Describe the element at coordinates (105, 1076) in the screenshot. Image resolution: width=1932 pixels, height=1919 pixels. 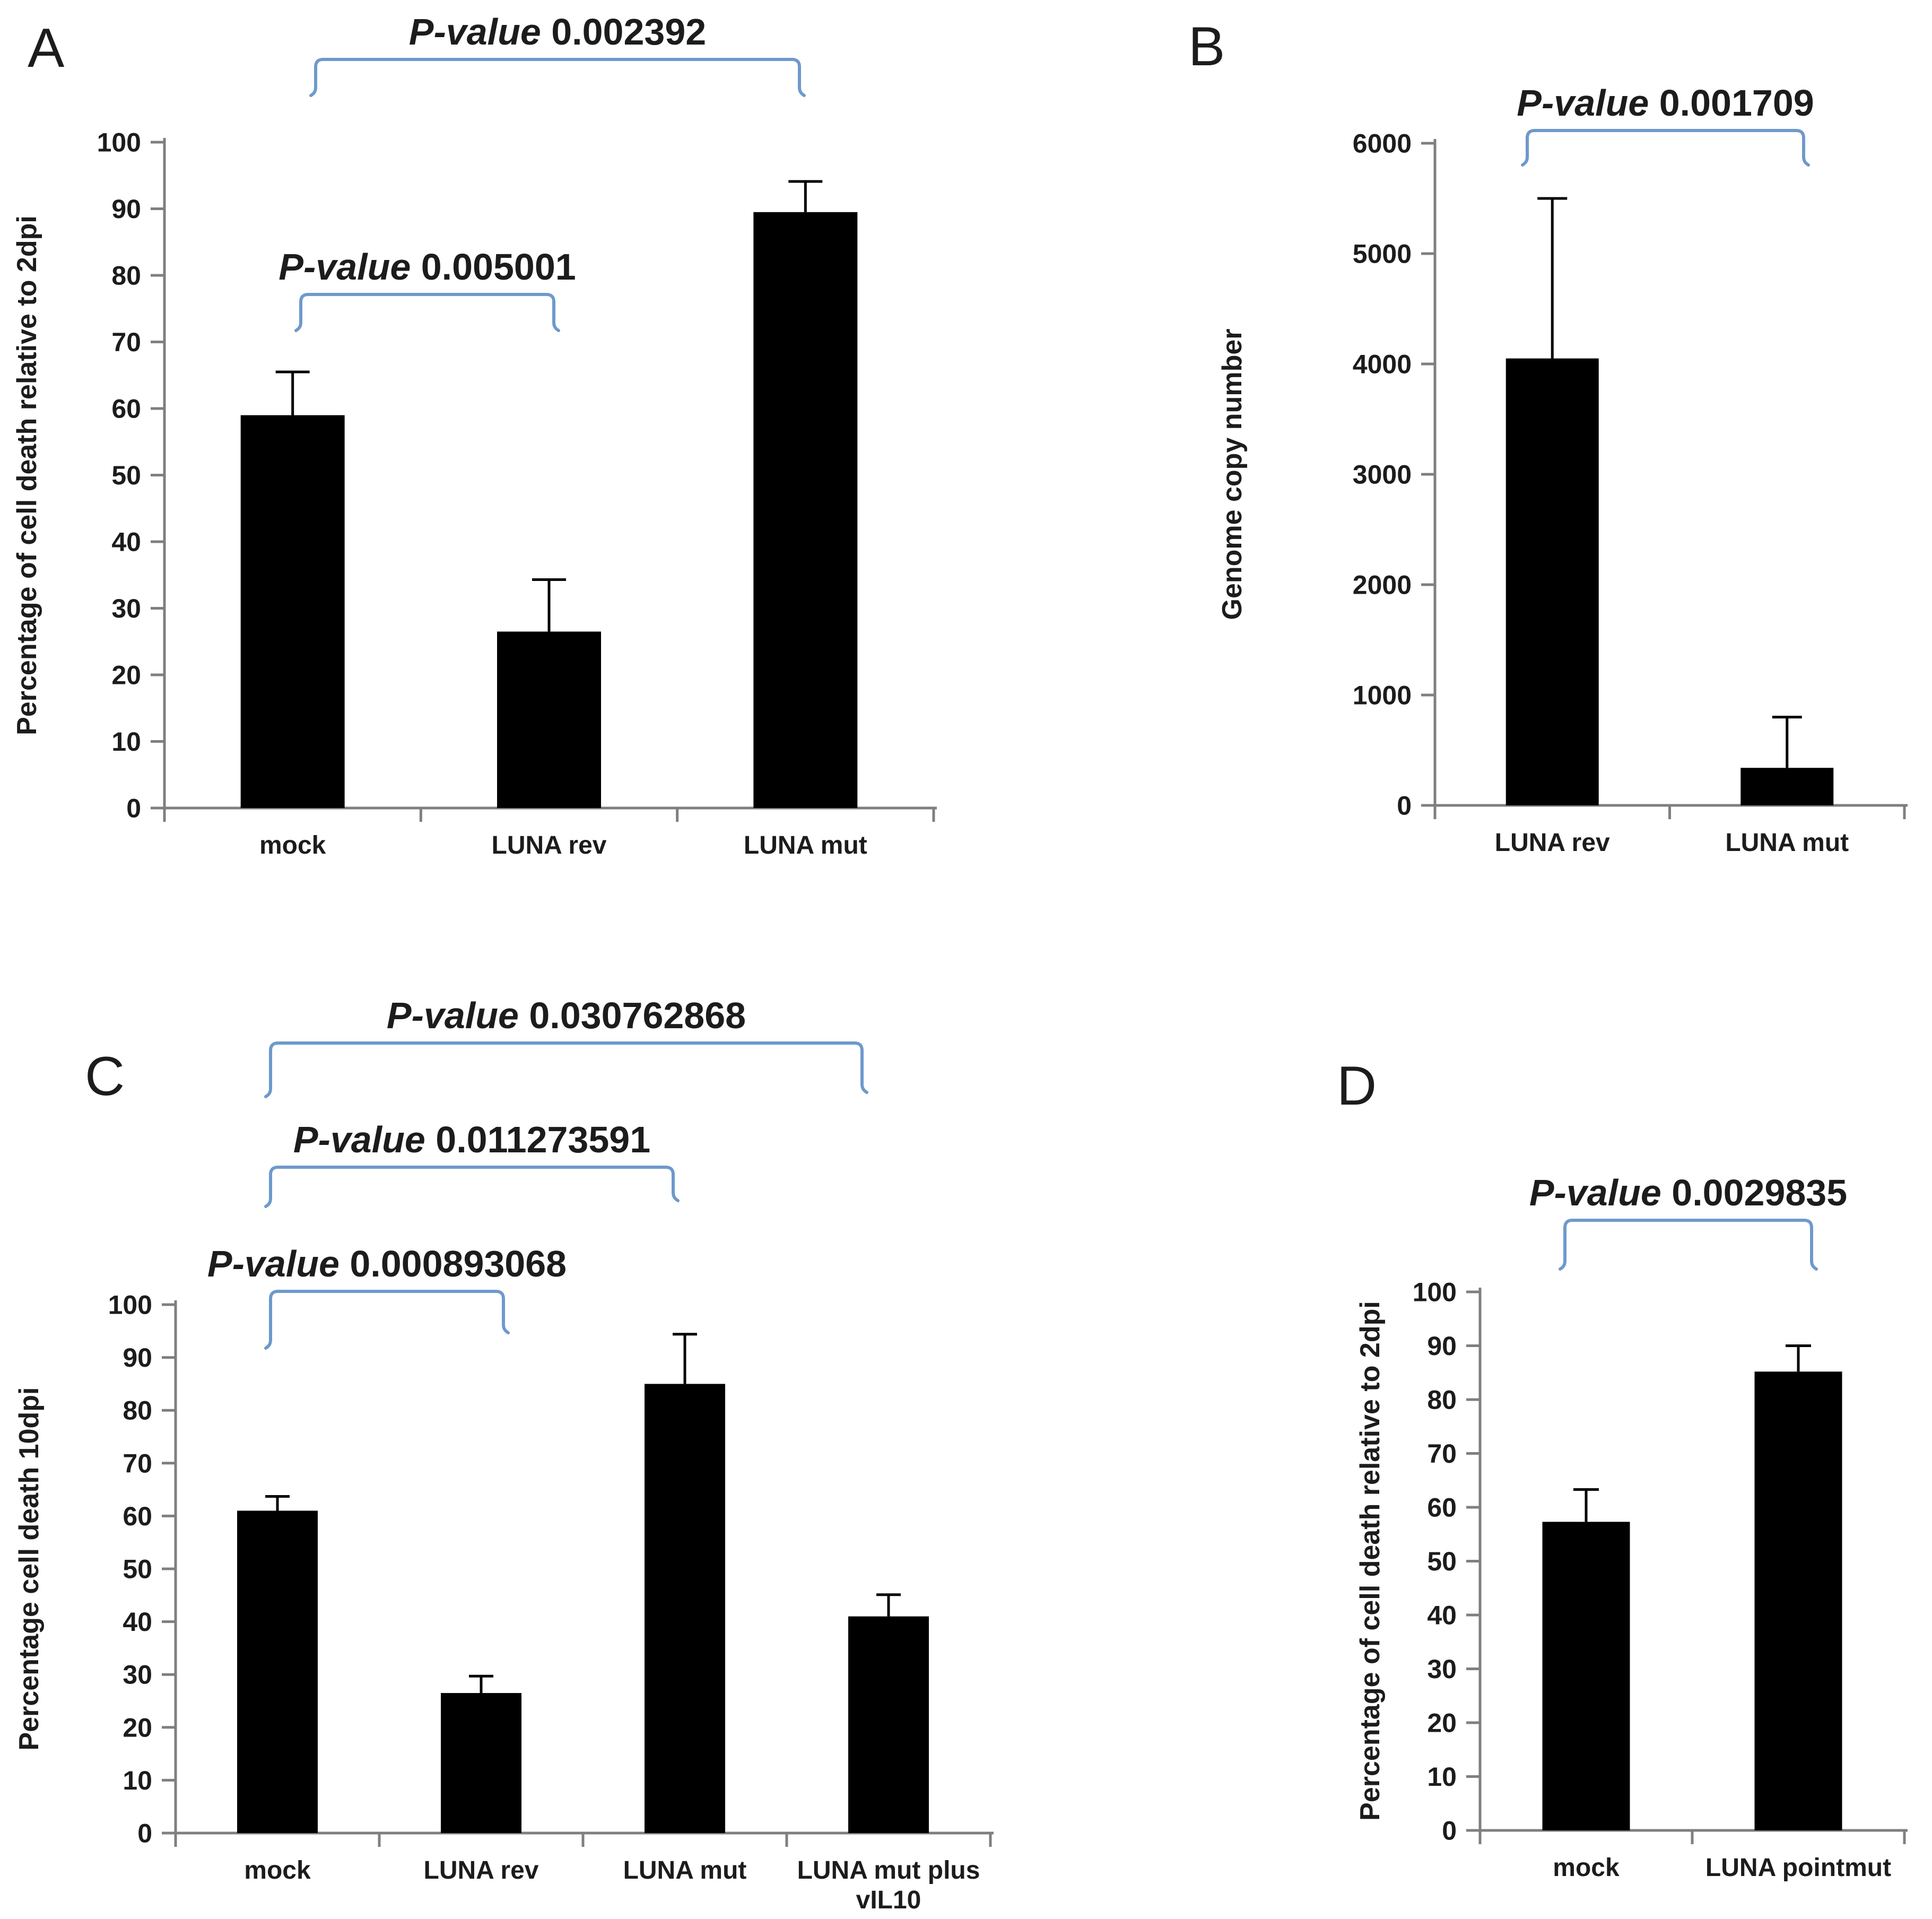
I see `panel-c-label: C` at that location.